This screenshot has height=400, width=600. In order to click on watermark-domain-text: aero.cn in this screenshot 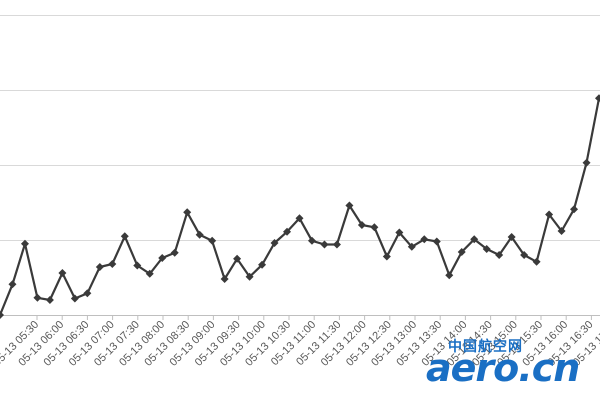, I will do `click(503, 368)`.